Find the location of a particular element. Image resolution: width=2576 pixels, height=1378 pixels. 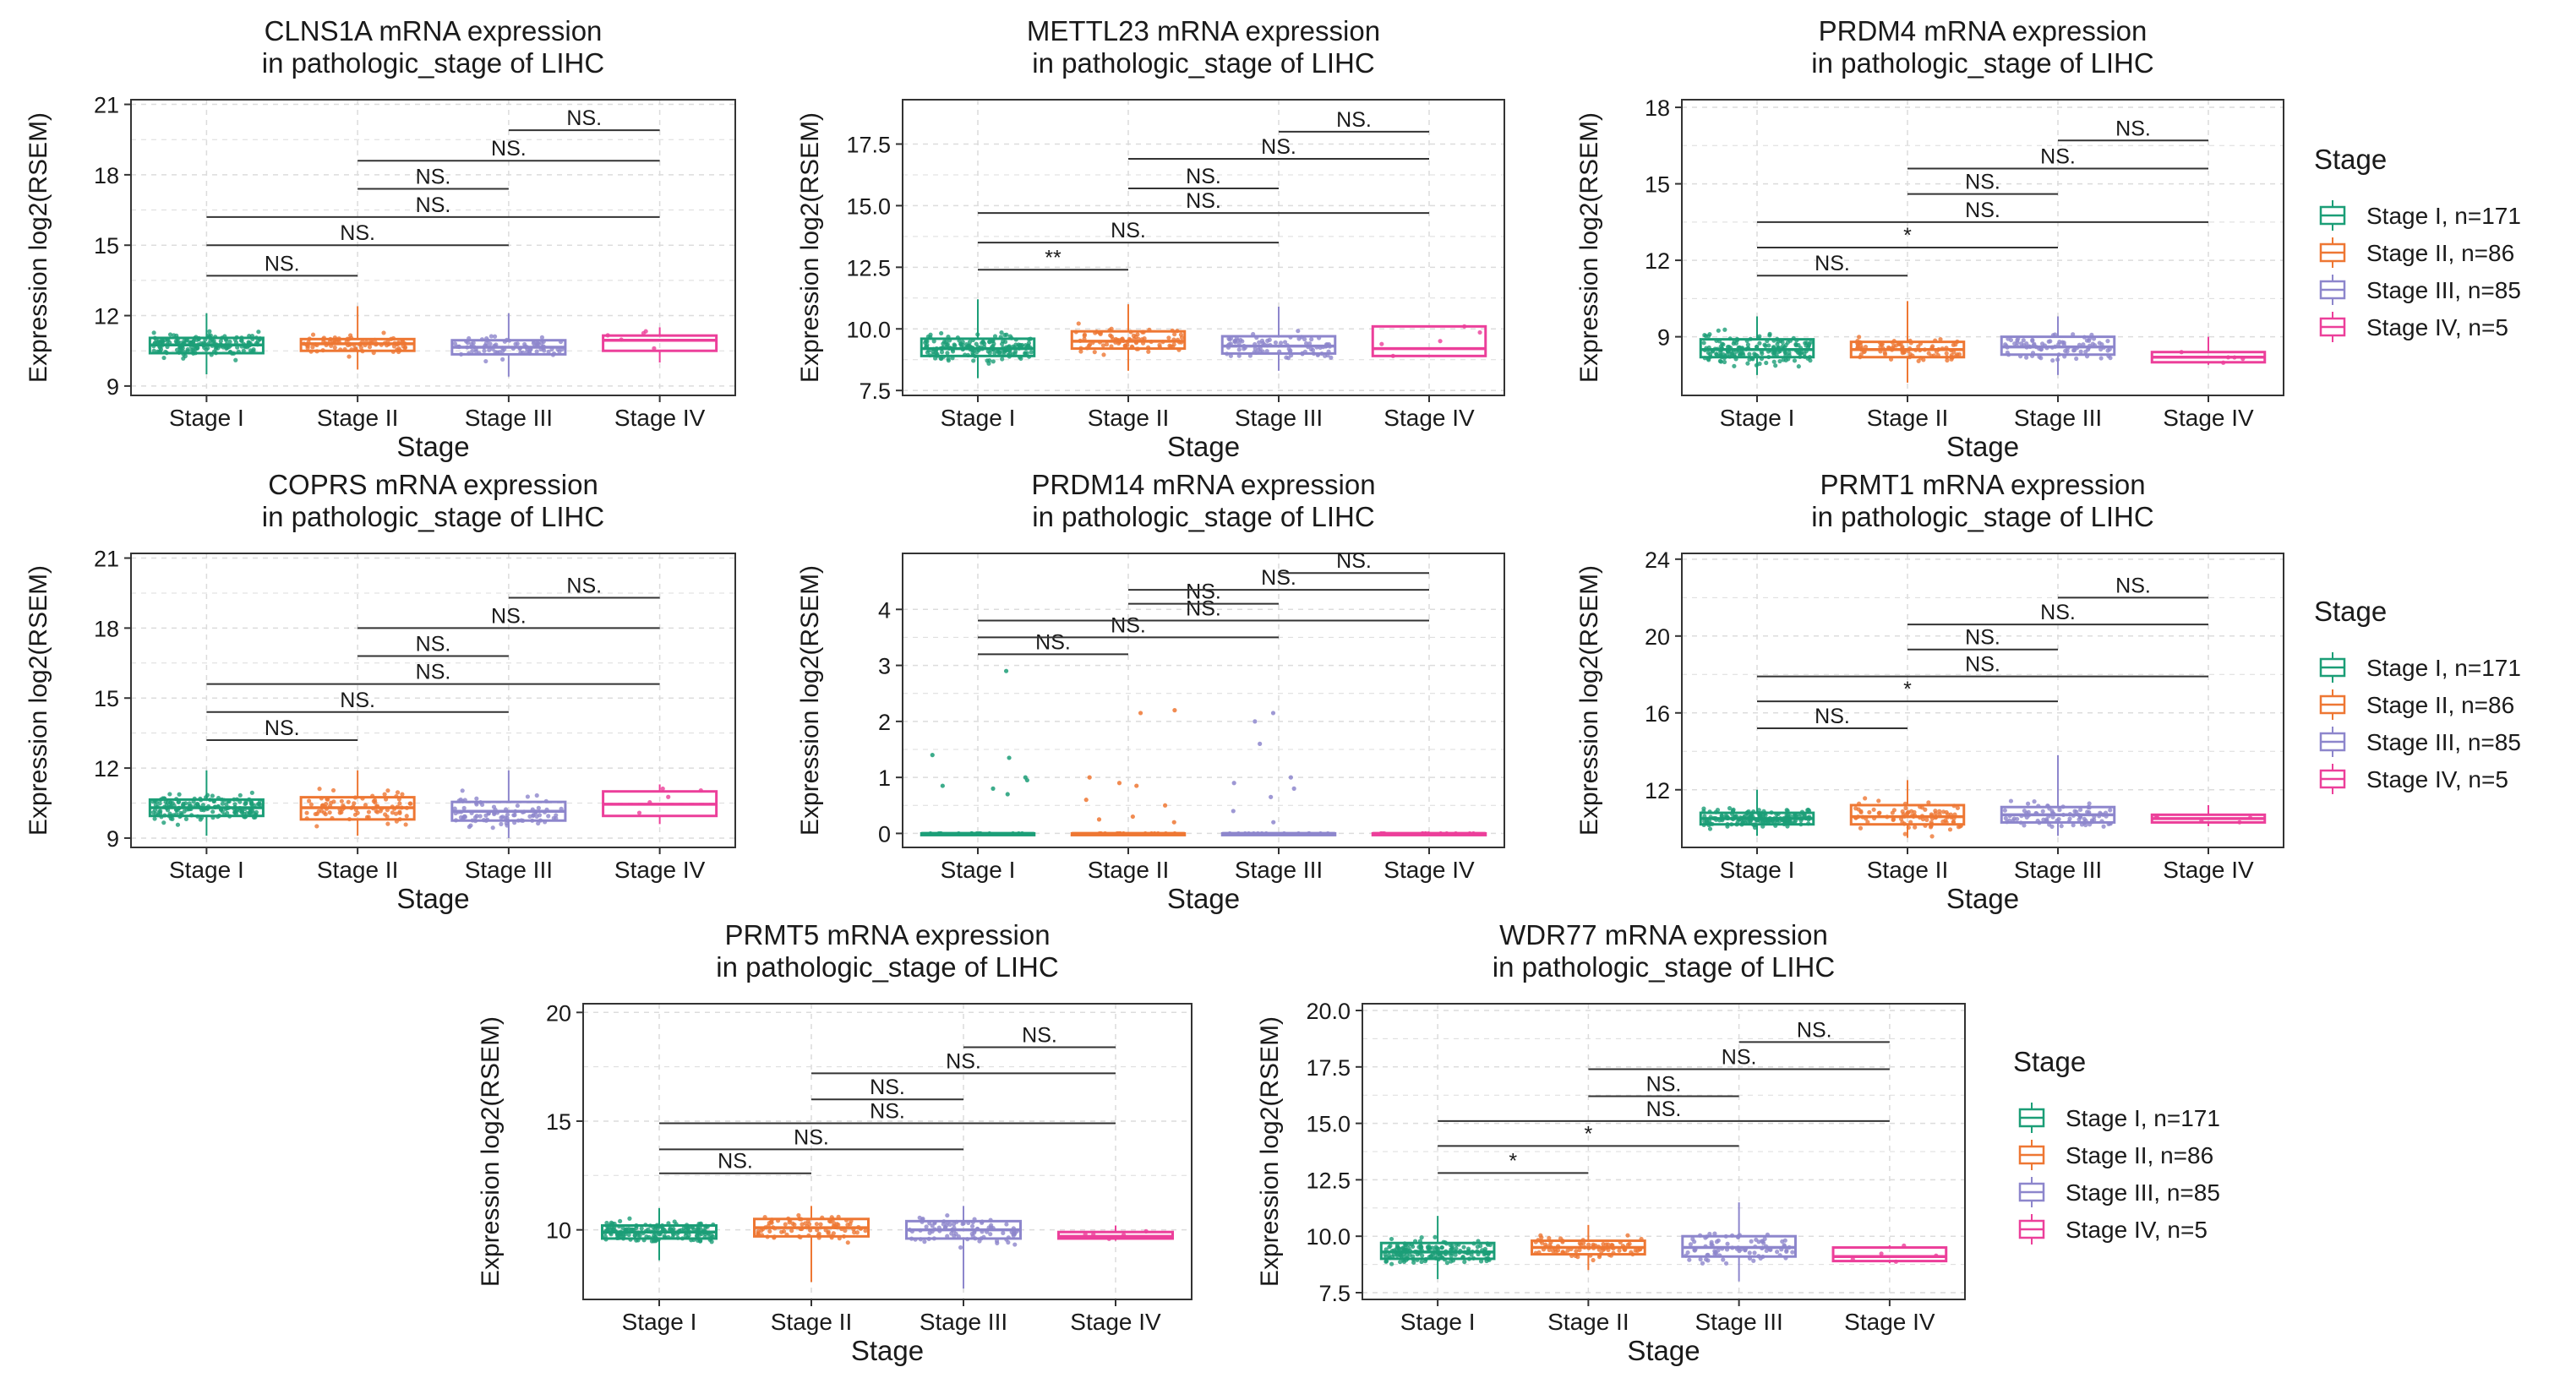

x-axis-title: Stage is located at coordinates (1203, 898).